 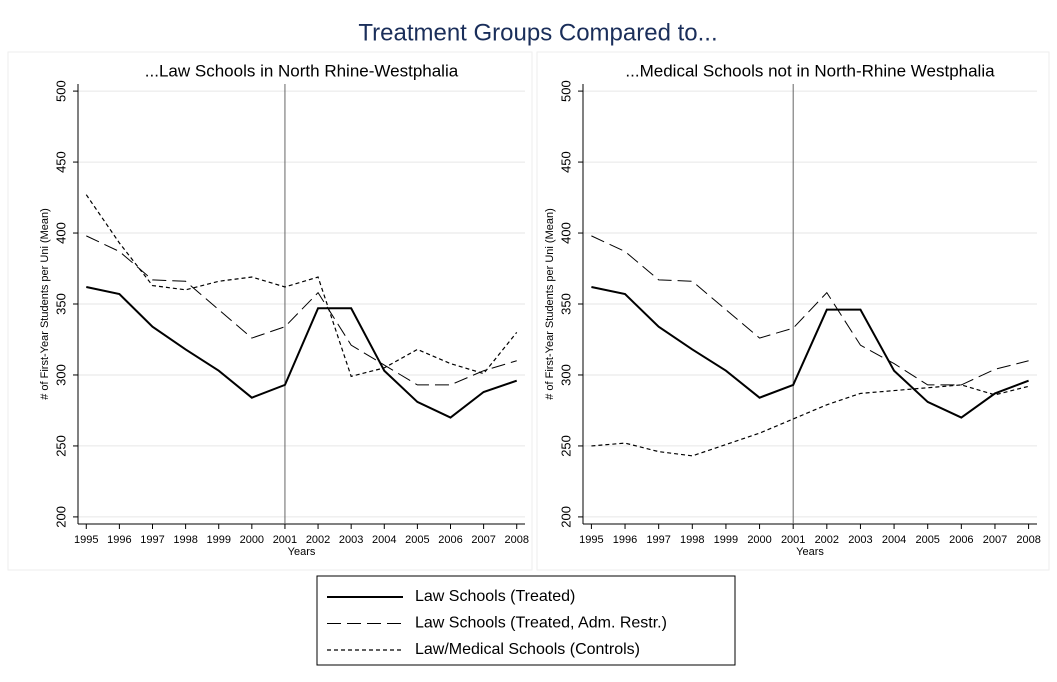 What do you see at coordinates (302, 70) in the screenshot?
I see `panel-title: ...Law Schools in North Rhine-Westphalia` at bounding box center [302, 70].